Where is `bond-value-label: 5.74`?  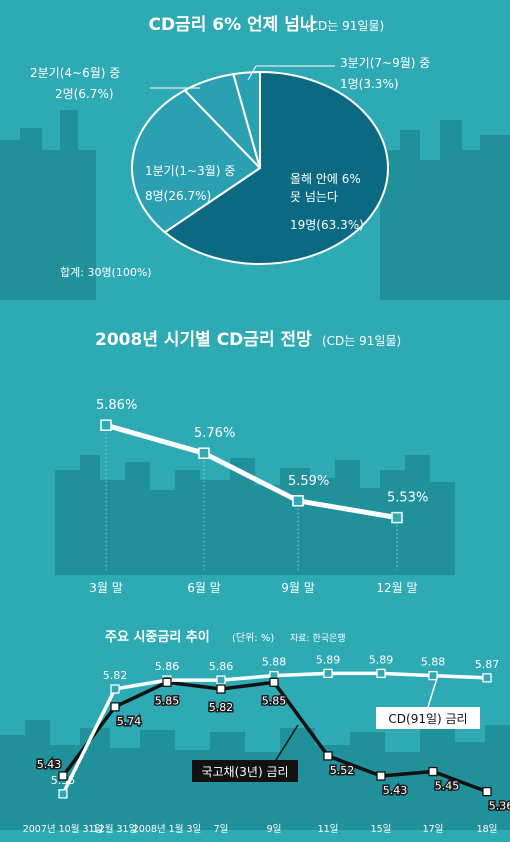 bond-value-label: 5.74 is located at coordinates (129, 721).